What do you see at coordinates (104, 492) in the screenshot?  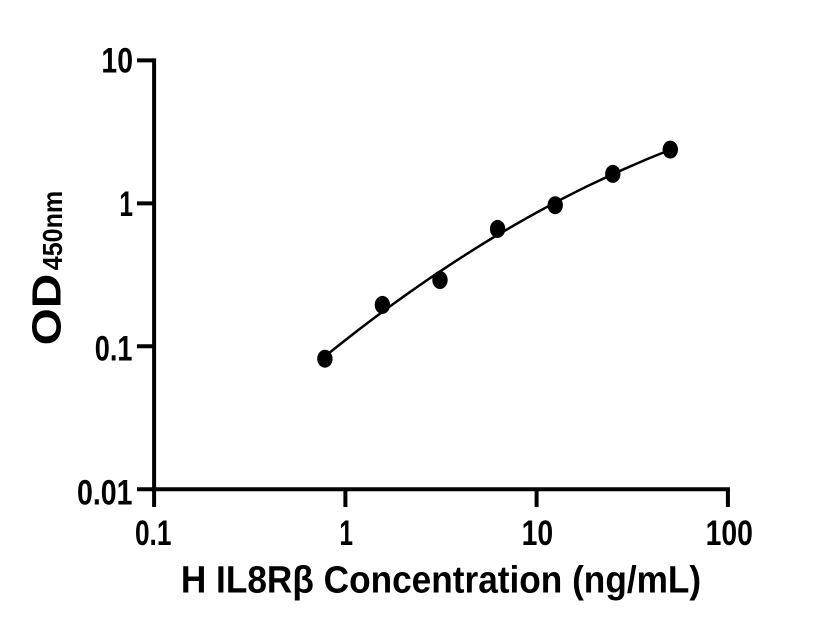 I see `svg-text: 0.01` at bounding box center [104, 492].